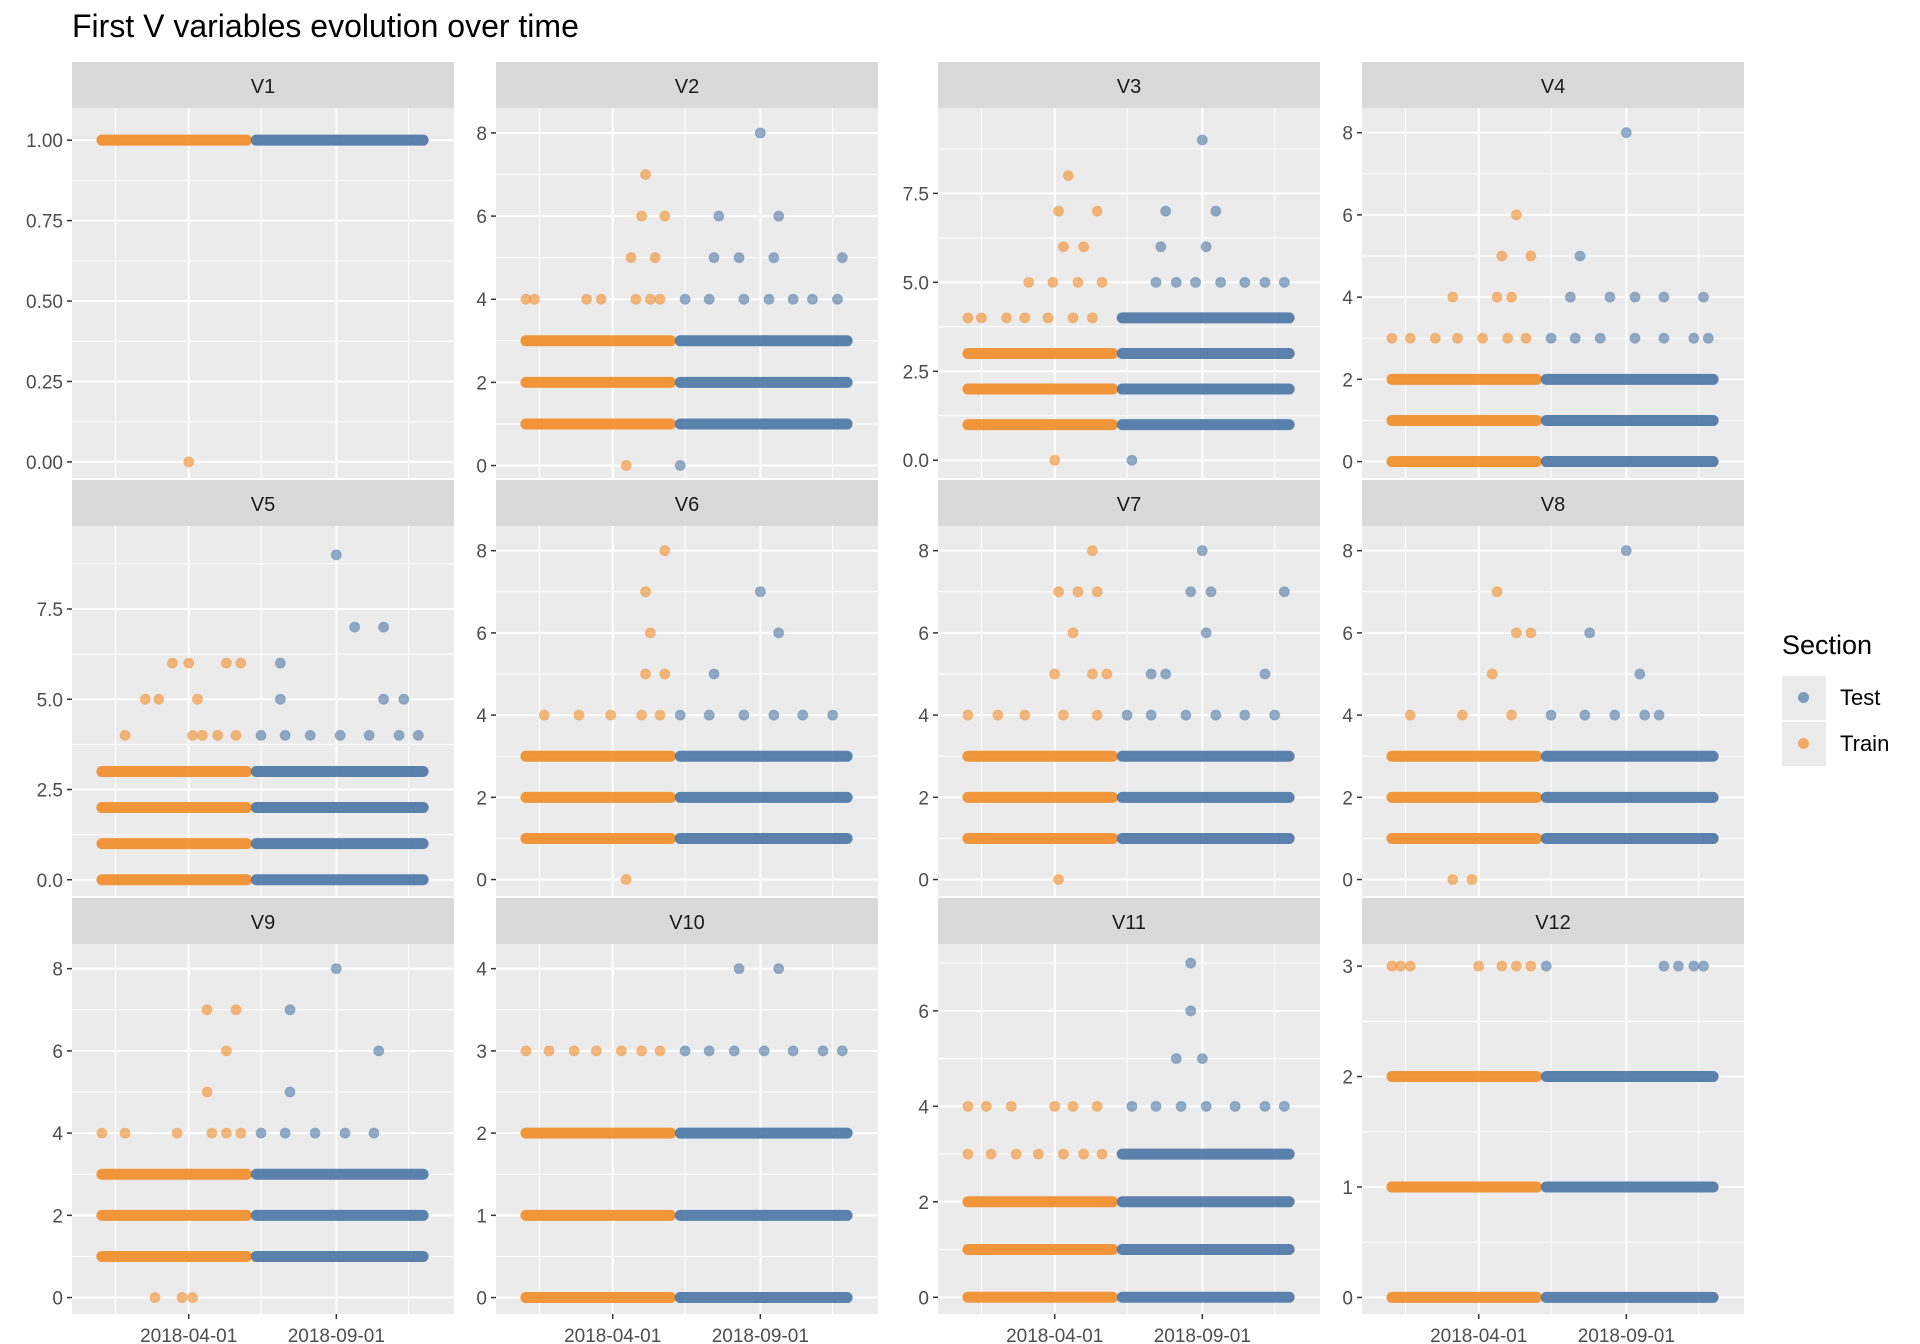  I want to click on facet-label: V7, so click(1129, 505).